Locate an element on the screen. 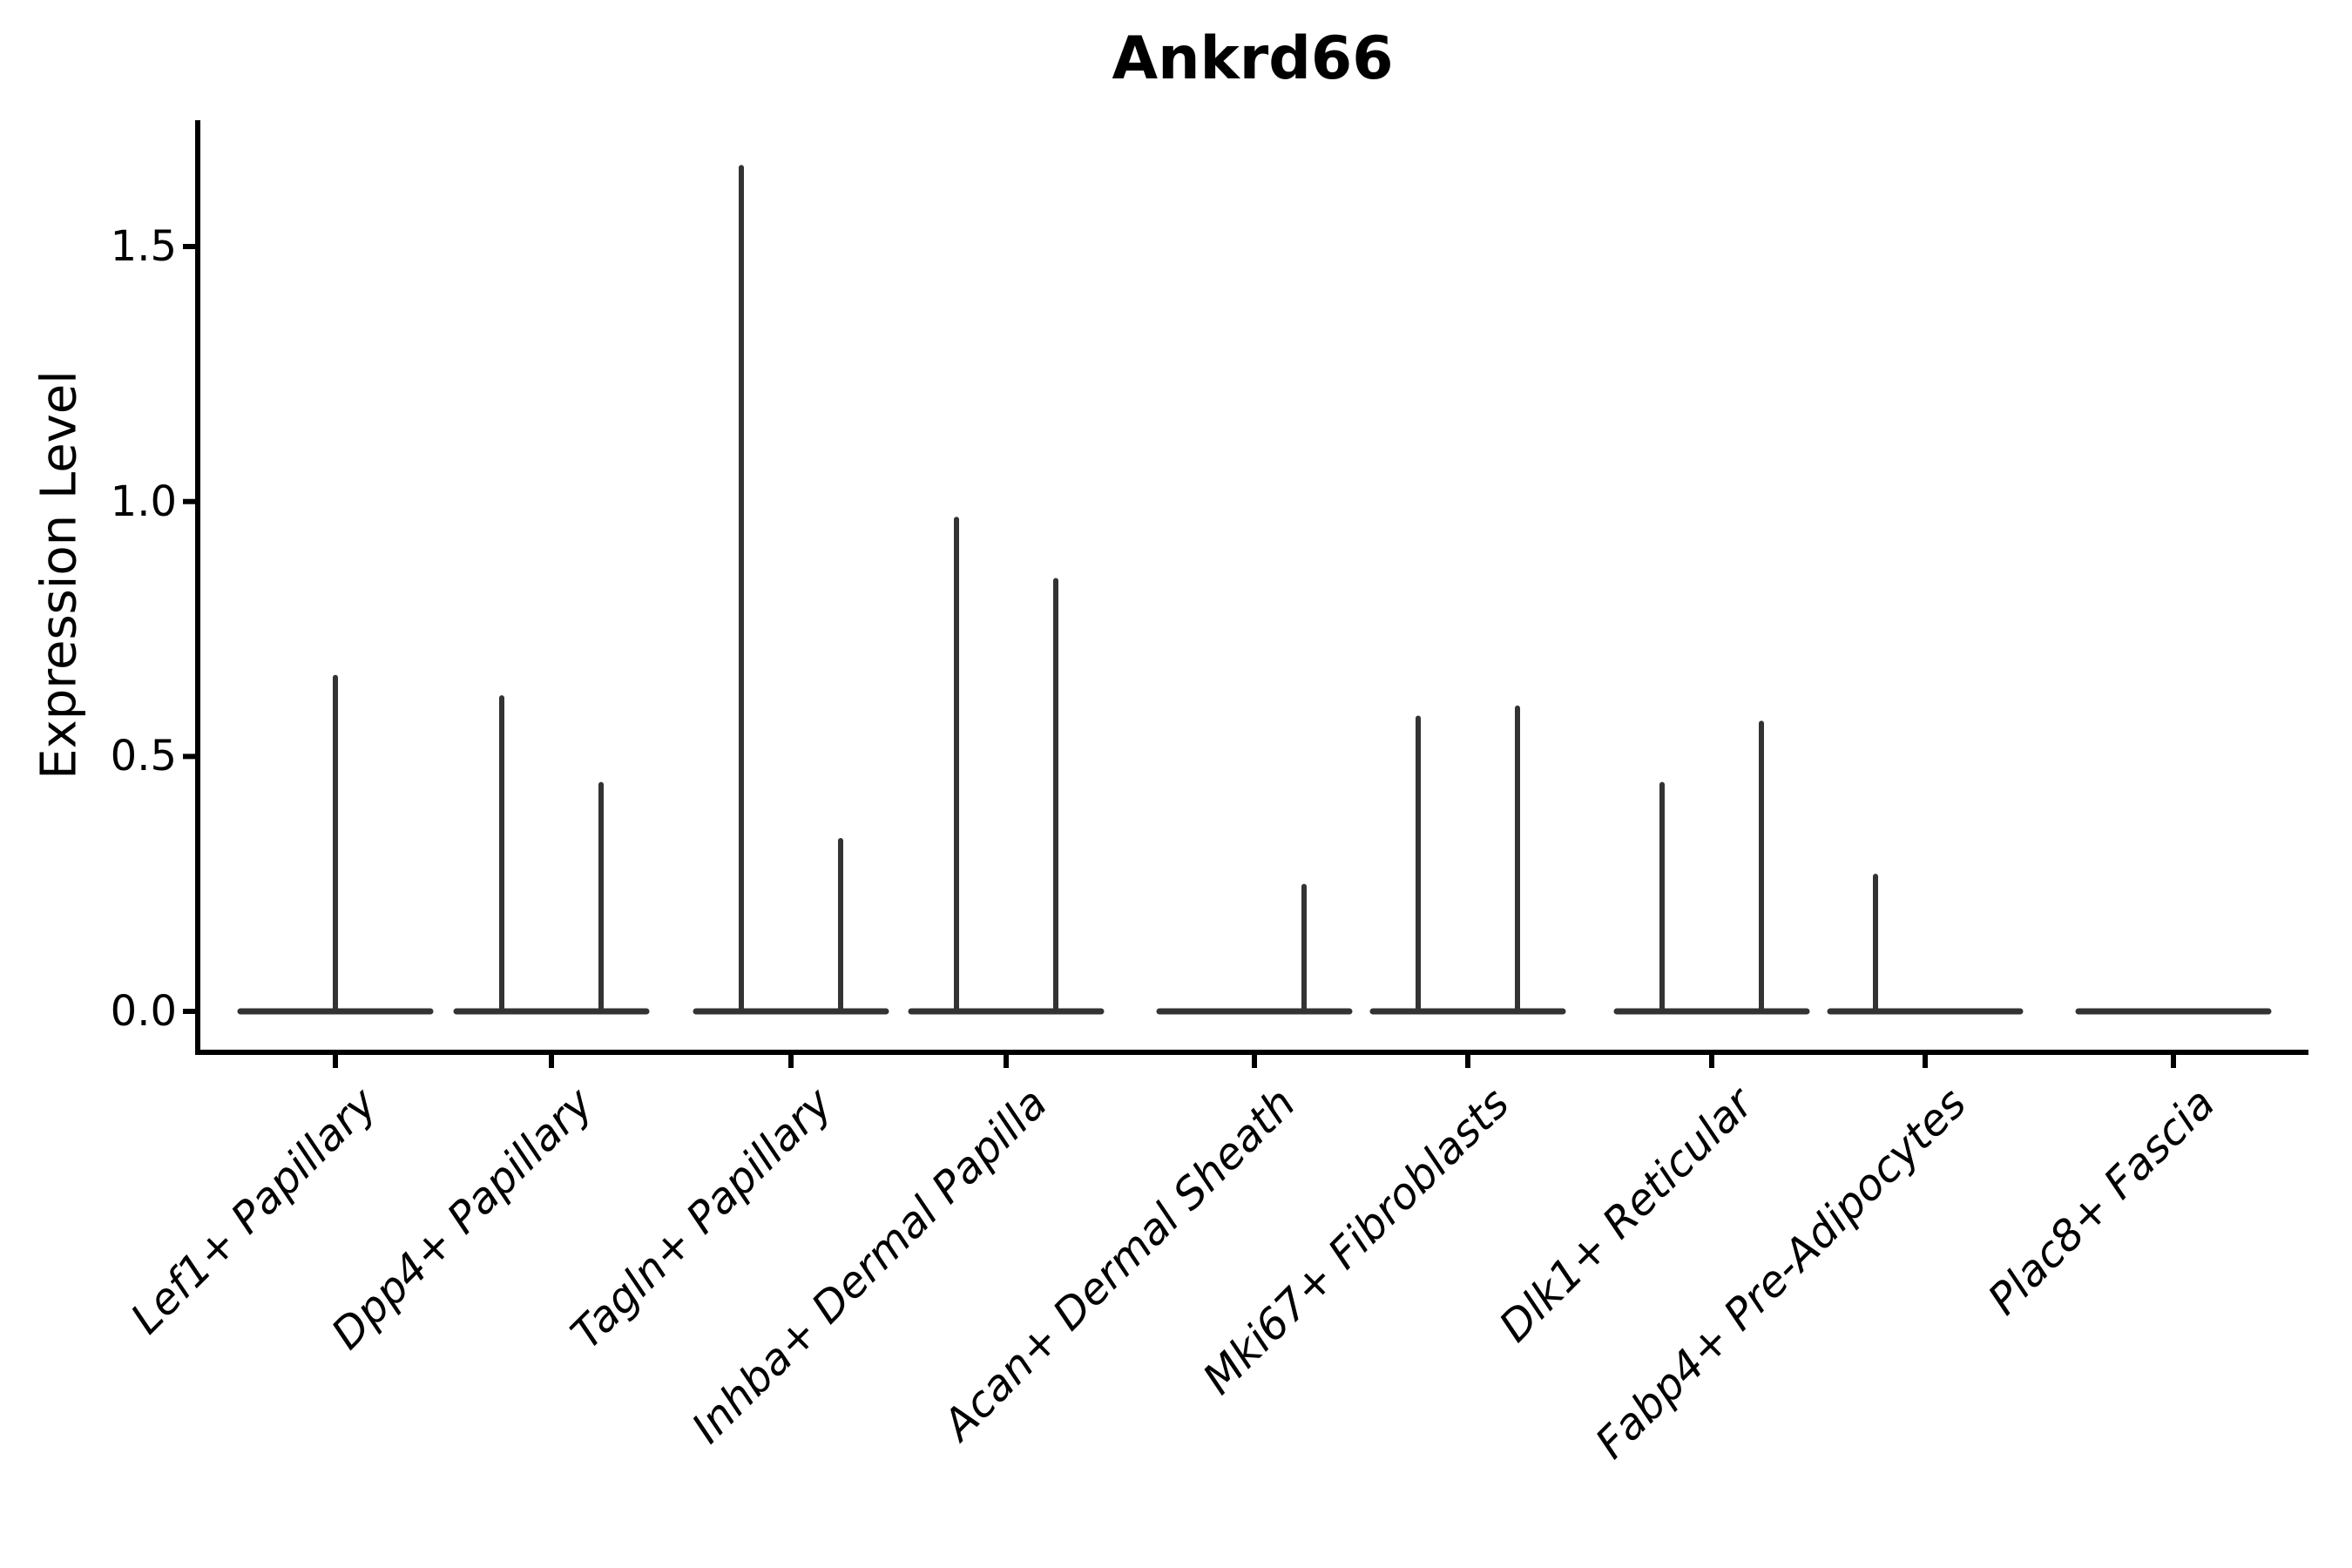  y-tick-label: 1.0 is located at coordinates (143, 501).